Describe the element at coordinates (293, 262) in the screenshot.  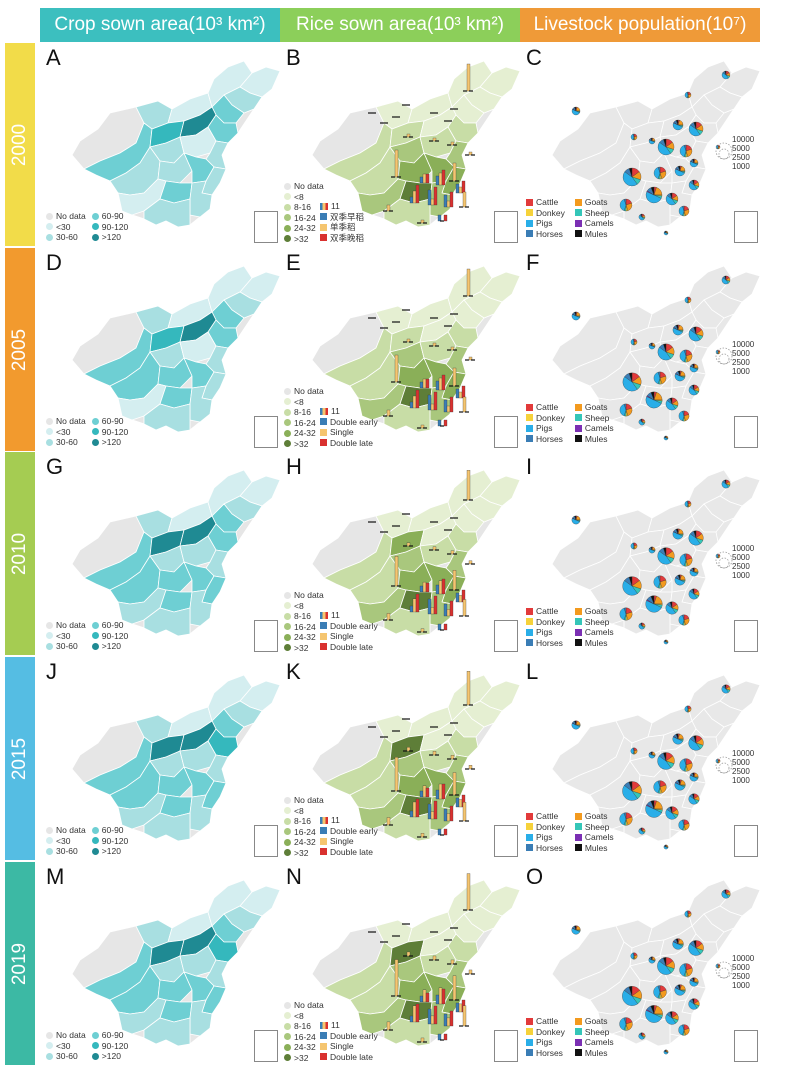
I see `panel-label: E` at that location.